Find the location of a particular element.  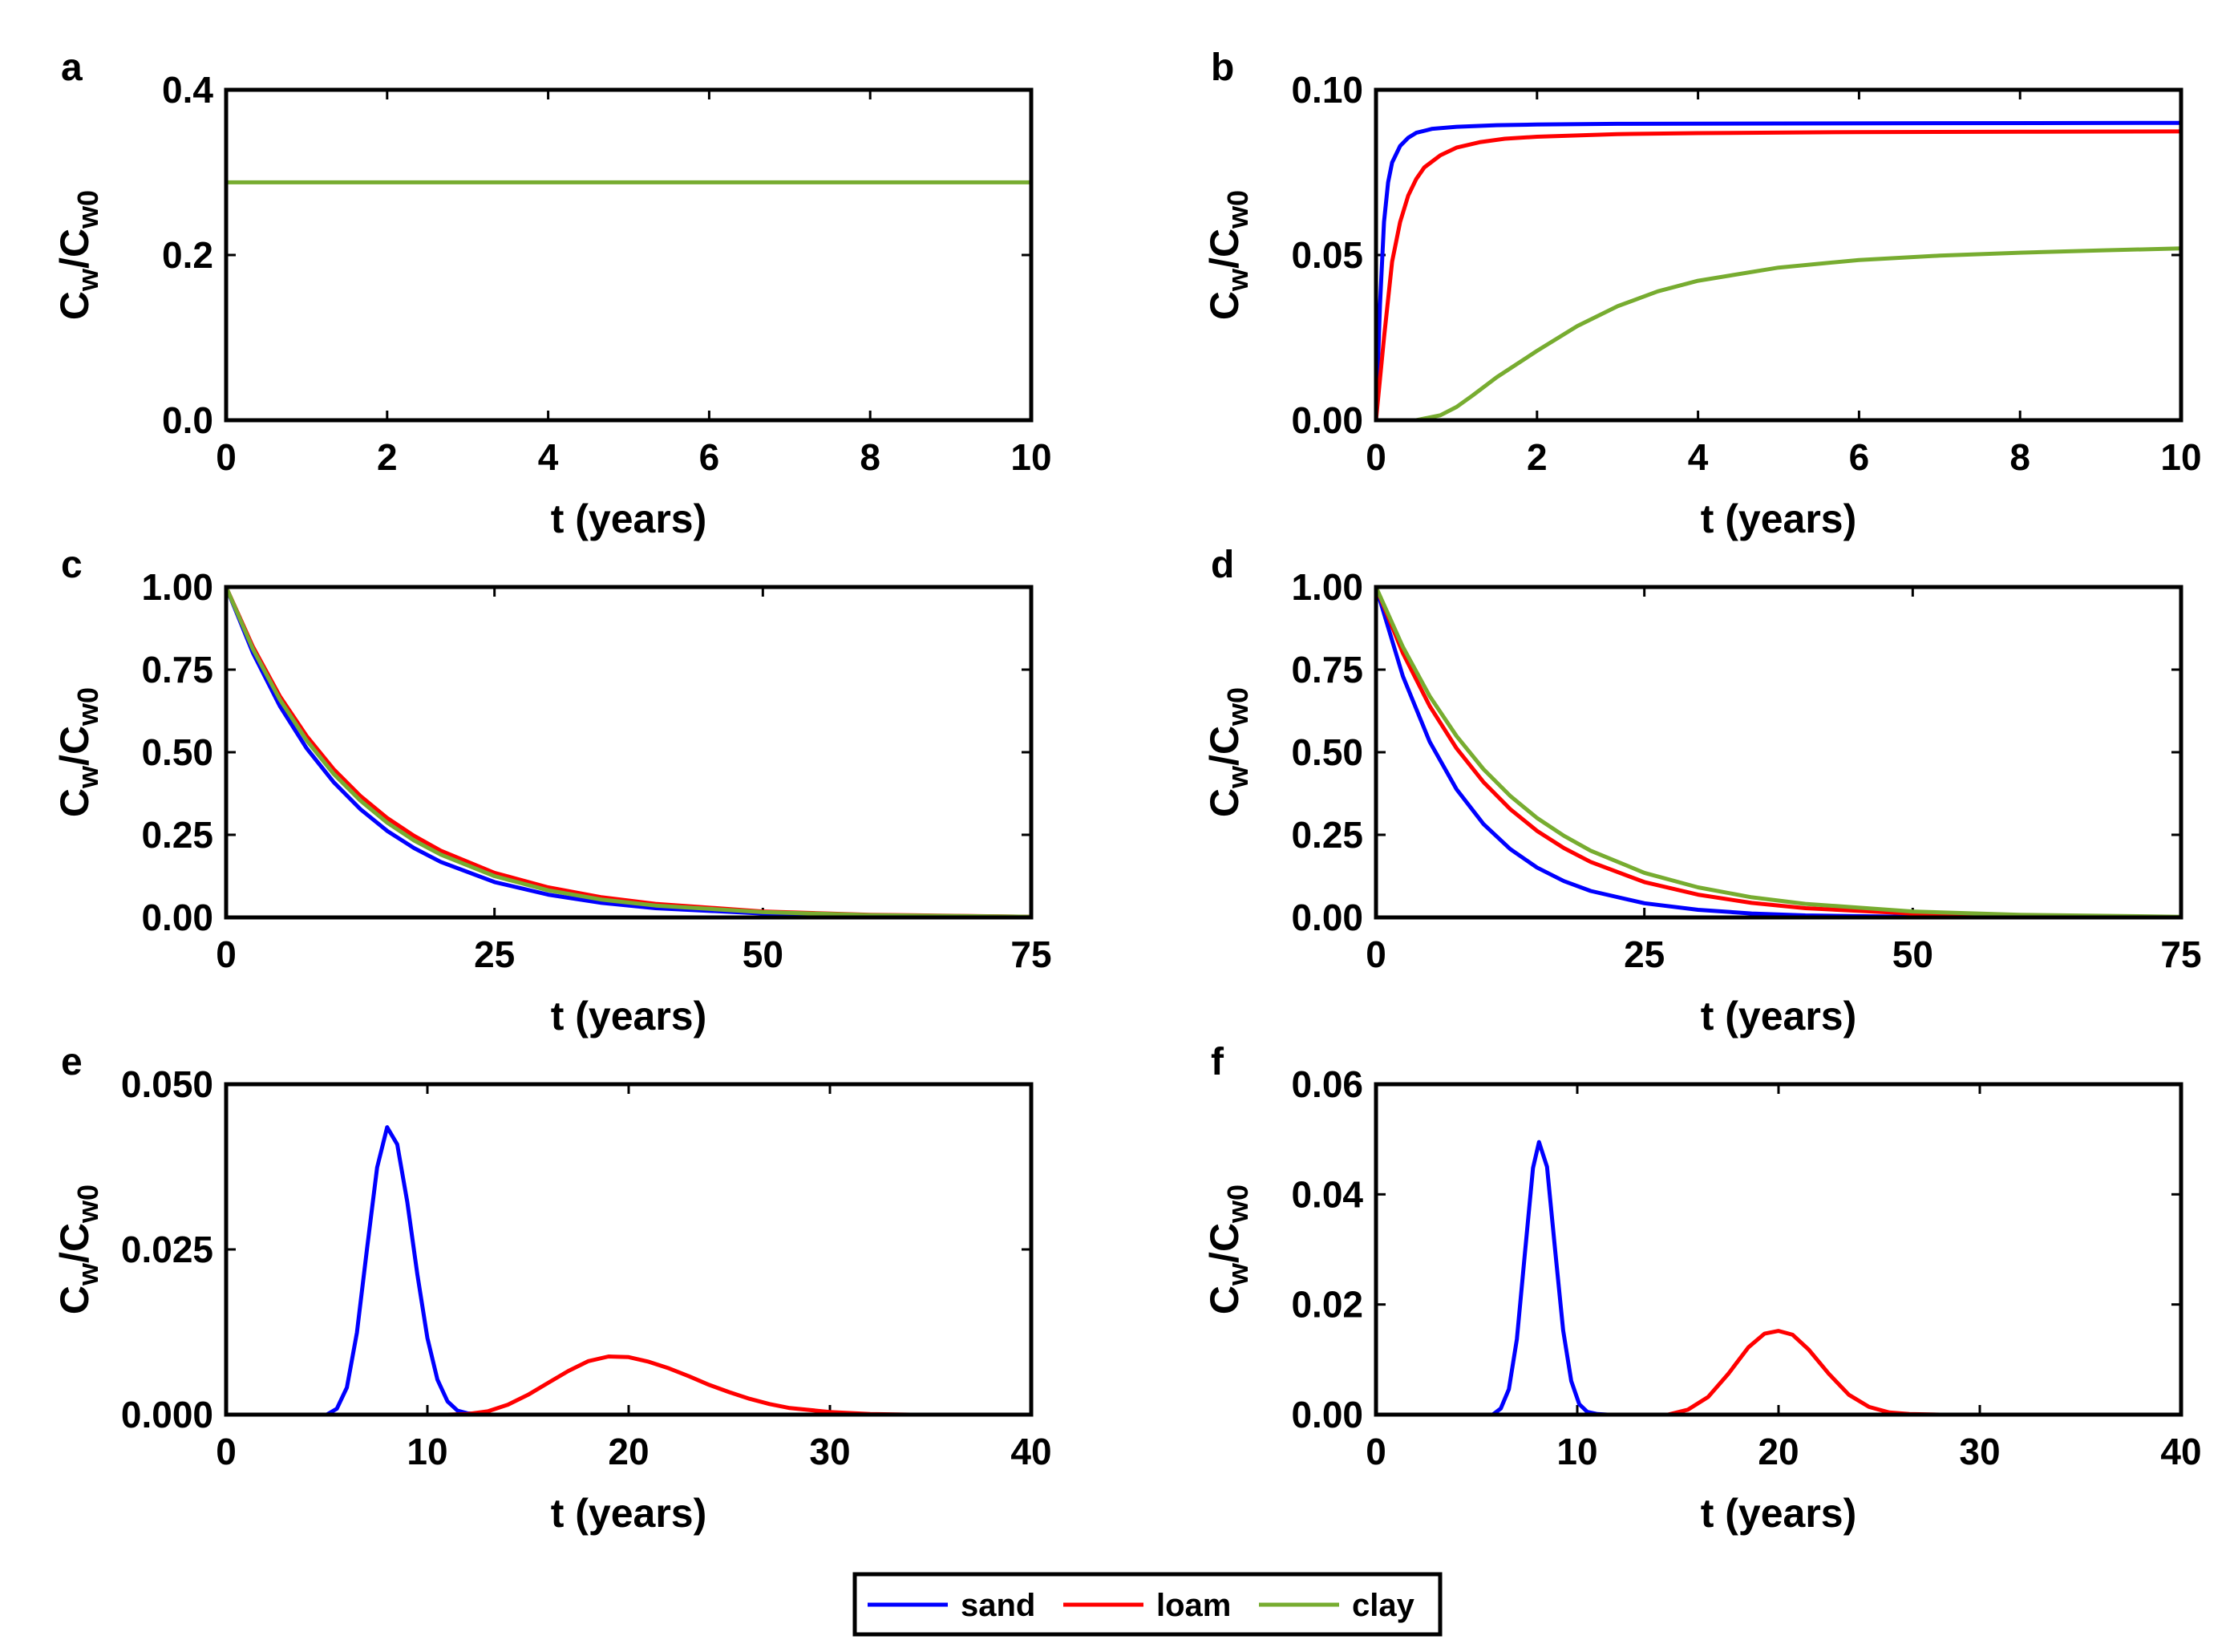

legend-label-clay: clay is located at coordinates (1383, 1605).